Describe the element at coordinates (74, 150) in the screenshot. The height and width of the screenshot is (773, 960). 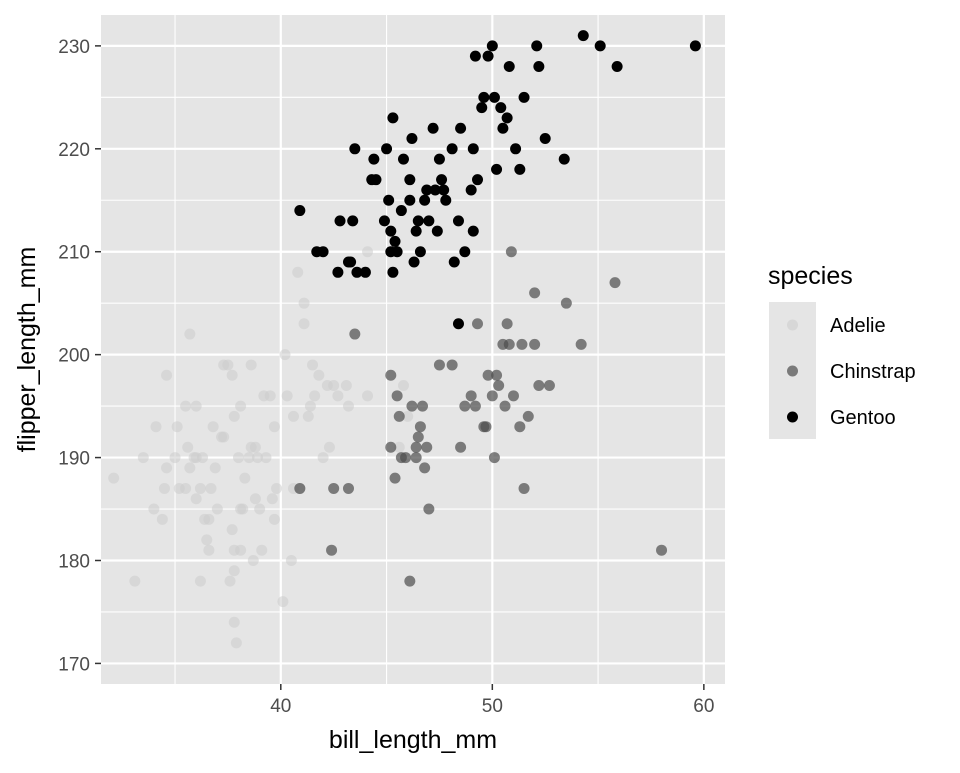
I see `y-tick-label: 220` at that location.